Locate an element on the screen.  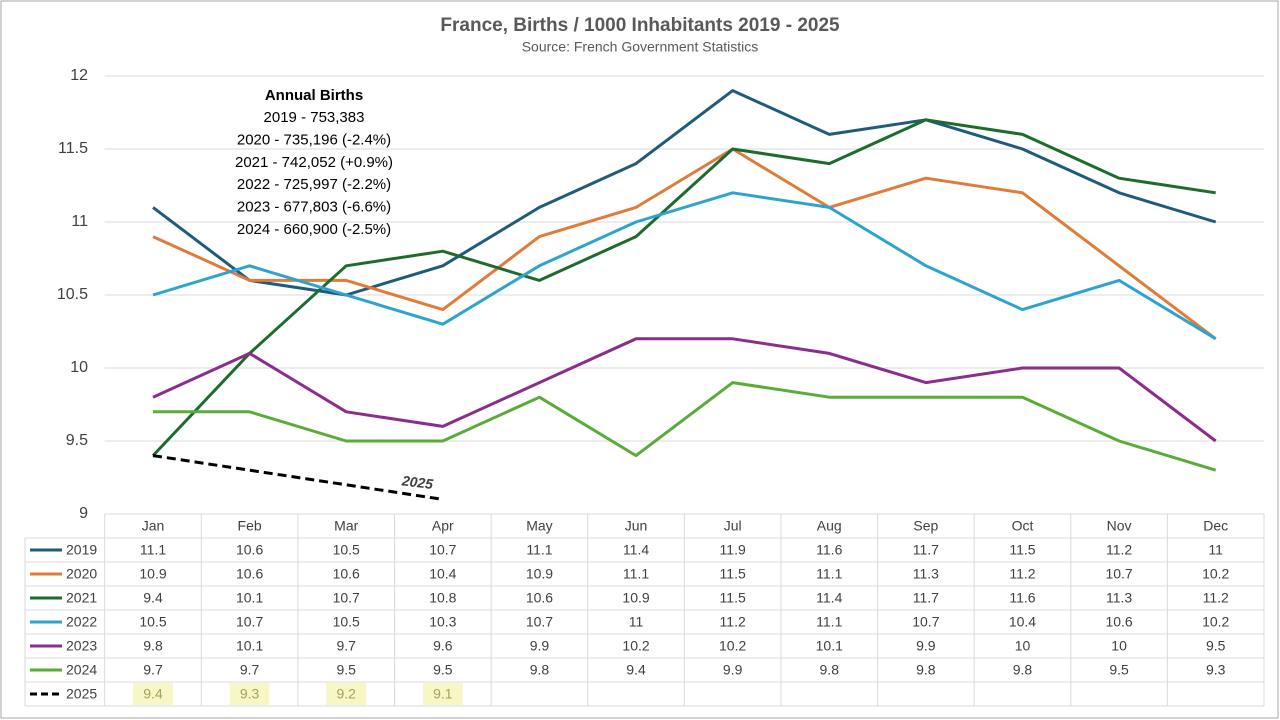
table-cell: 9.6 is located at coordinates (443, 646).